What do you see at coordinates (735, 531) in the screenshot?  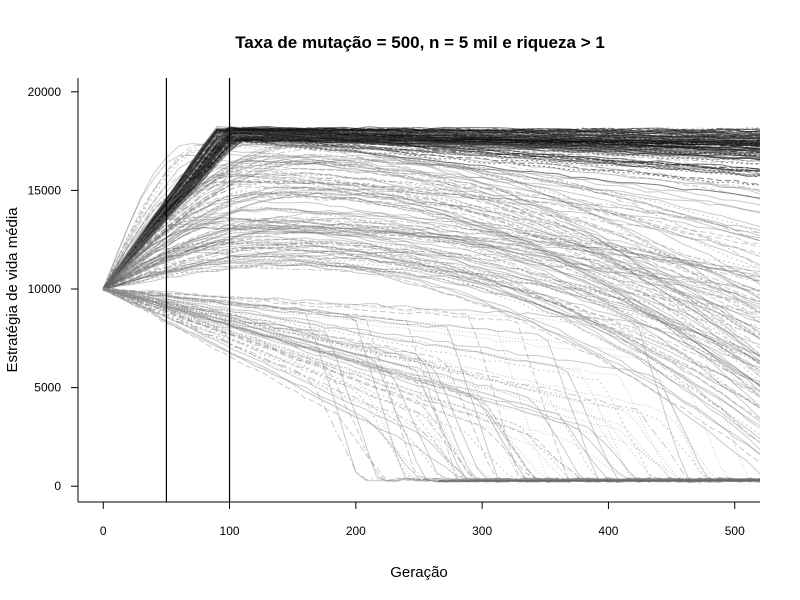 I see `x-tick-label: 500` at bounding box center [735, 531].